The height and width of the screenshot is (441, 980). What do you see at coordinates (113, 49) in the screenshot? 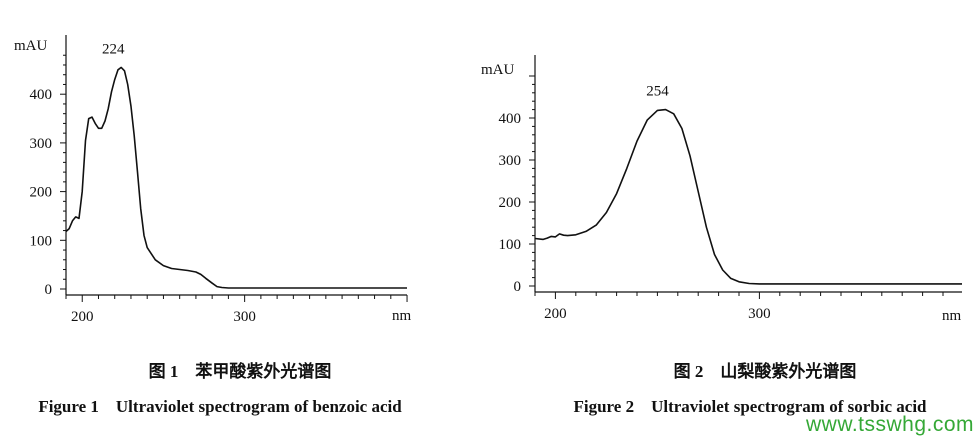
I see `peak-label: 224` at bounding box center [113, 49].